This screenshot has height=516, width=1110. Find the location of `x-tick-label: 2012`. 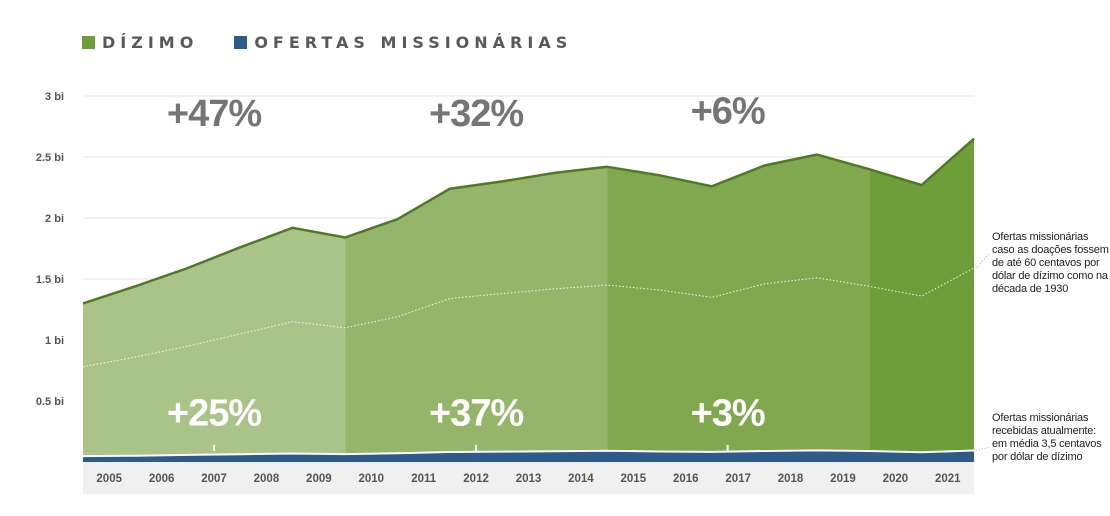

x-tick-label: 2012 is located at coordinates (476, 479).